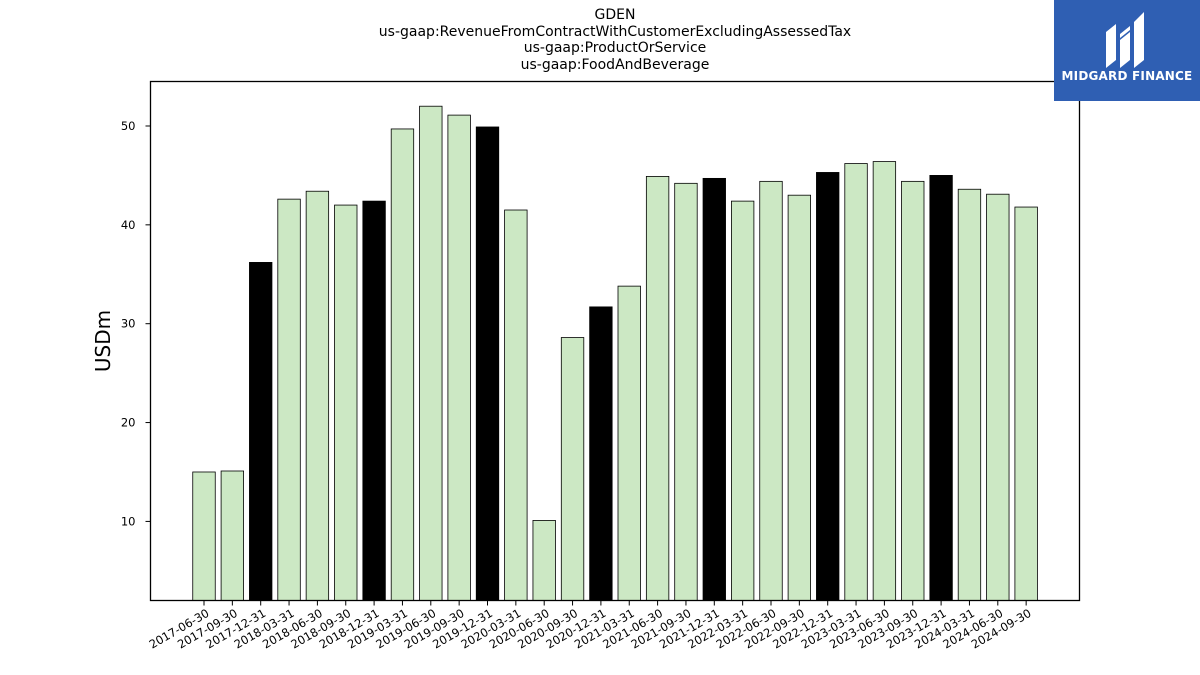  Describe the element at coordinates (1127, 76) in the screenshot. I see `logo-text: MIDGARD FINANCE` at that location.